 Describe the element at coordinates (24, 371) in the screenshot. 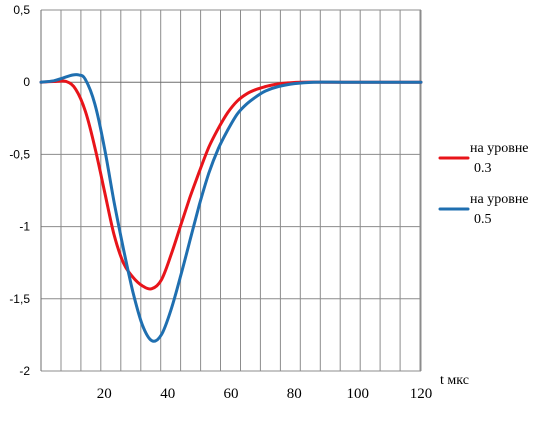

I see `y-tick-label: -2` at that location.